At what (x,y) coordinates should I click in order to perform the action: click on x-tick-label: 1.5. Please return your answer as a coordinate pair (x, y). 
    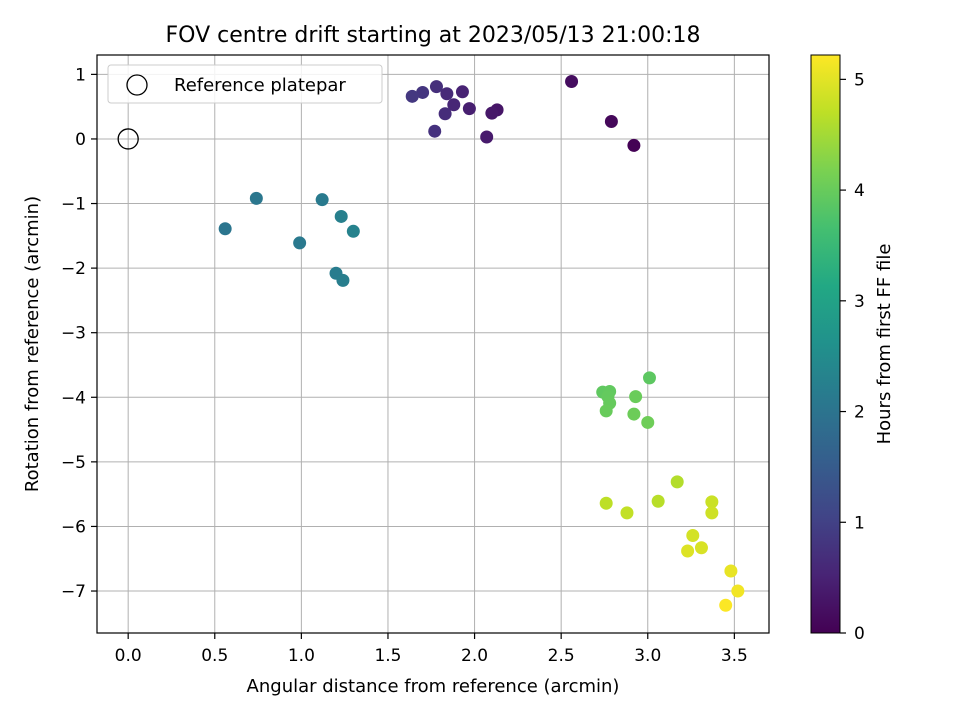
    Looking at the image, I should click on (387, 656).